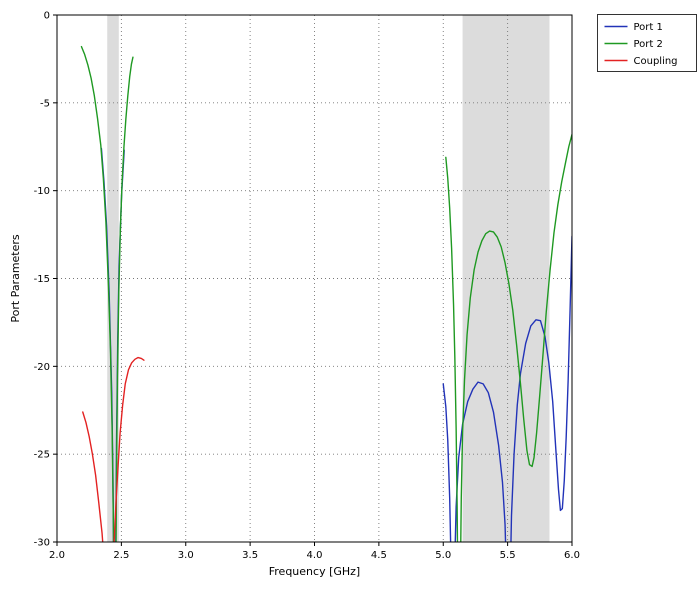 Image resolution: width=700 pixels, height=589 pixels. What do you see at coordinates (15, 278) in the screenshot?
I see `y-axis-label: Port Parameters` at bounding box center [15, 278].